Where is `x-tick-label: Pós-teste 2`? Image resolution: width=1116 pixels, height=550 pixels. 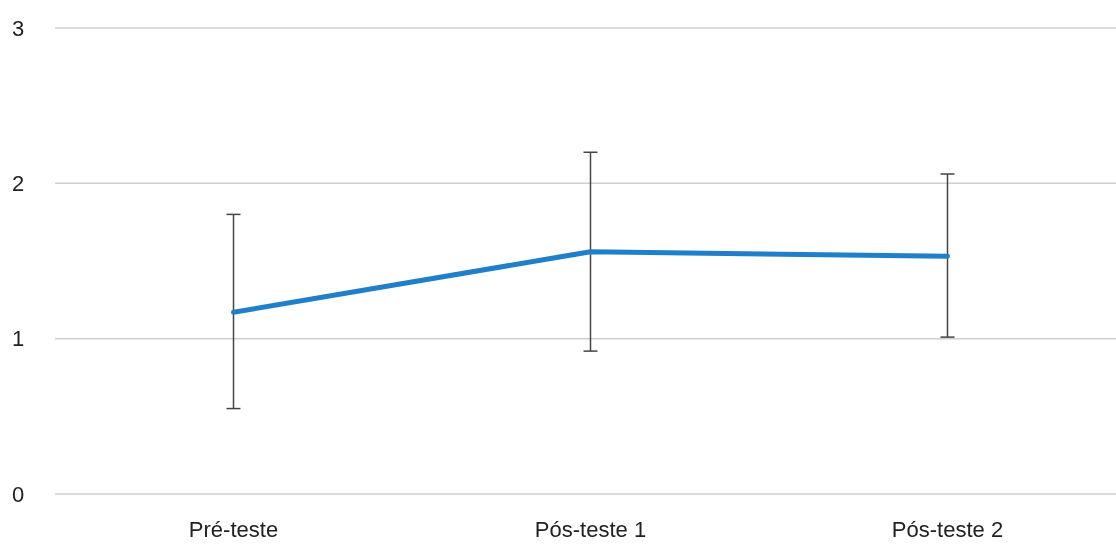 x-tick-label: Pós-teste 2 is located at coordinates (947, 529).